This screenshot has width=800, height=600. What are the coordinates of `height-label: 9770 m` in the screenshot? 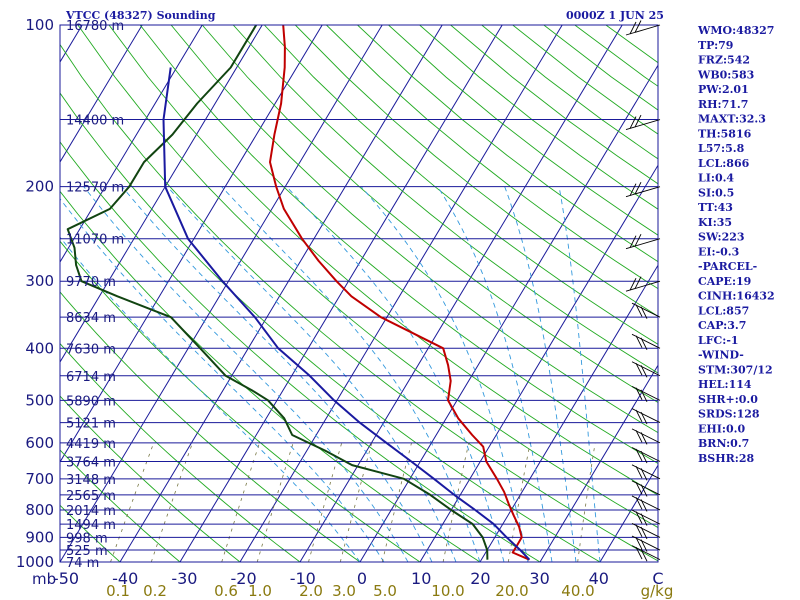 It's located at (91, 282).